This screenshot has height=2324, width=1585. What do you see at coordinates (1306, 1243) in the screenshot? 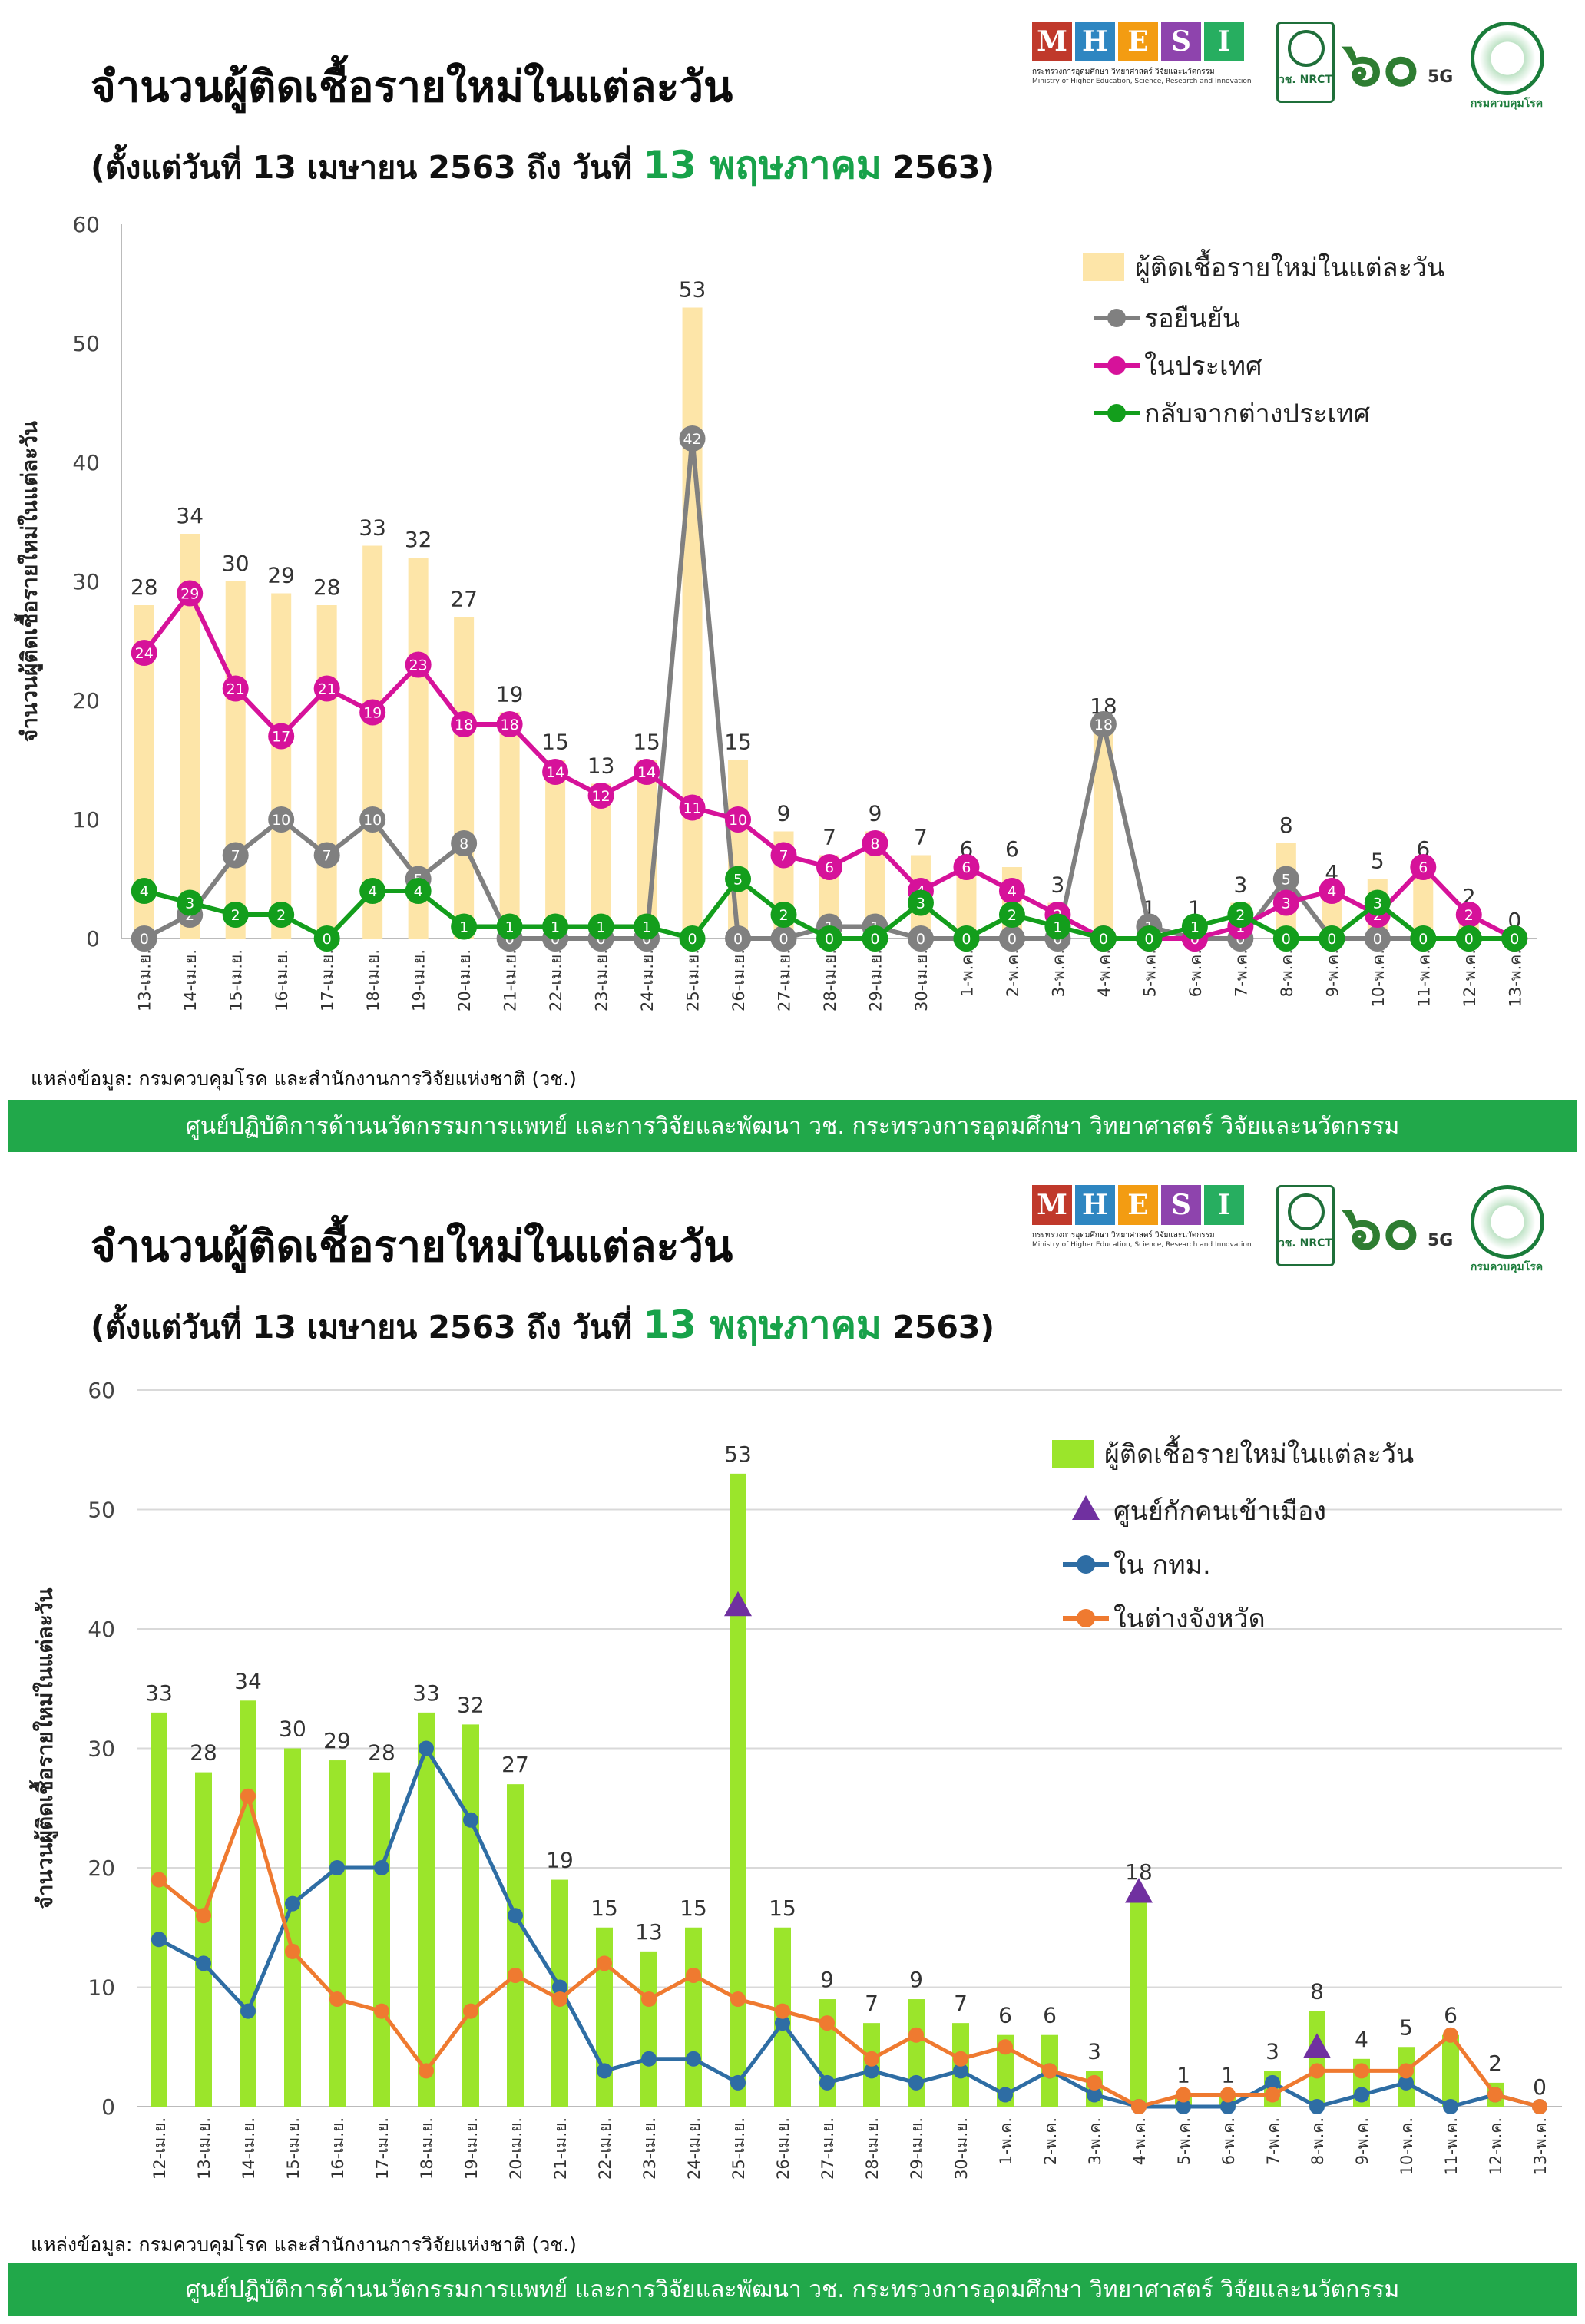
I see `nrct-label: วช. NRCT` at bounding box center [1306, 1243].